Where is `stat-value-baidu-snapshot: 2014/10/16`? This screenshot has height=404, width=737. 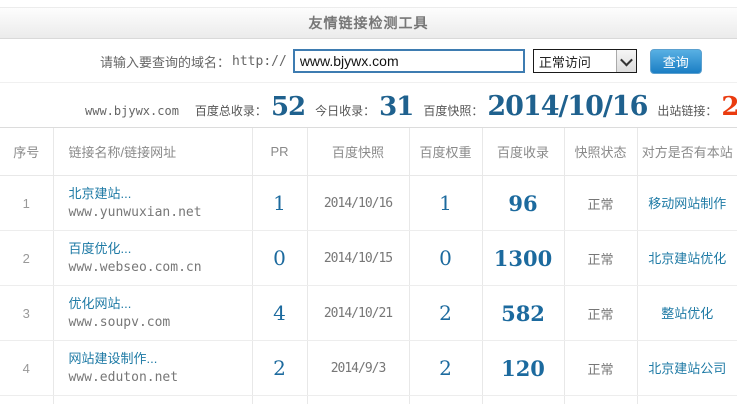
stat-value-baidu-snapshot: 2014/10/16 is located at coordinates (567, 106).